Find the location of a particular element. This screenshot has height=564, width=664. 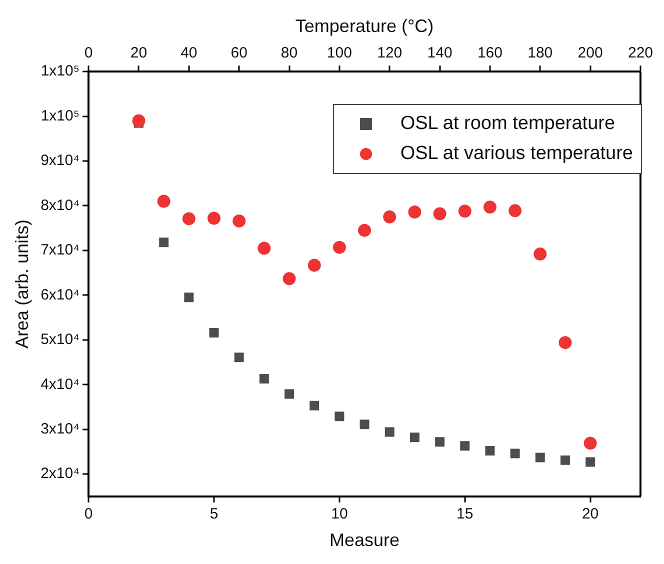

y-tick-label: 8x10⁴ is located at coordinates (60, 205).